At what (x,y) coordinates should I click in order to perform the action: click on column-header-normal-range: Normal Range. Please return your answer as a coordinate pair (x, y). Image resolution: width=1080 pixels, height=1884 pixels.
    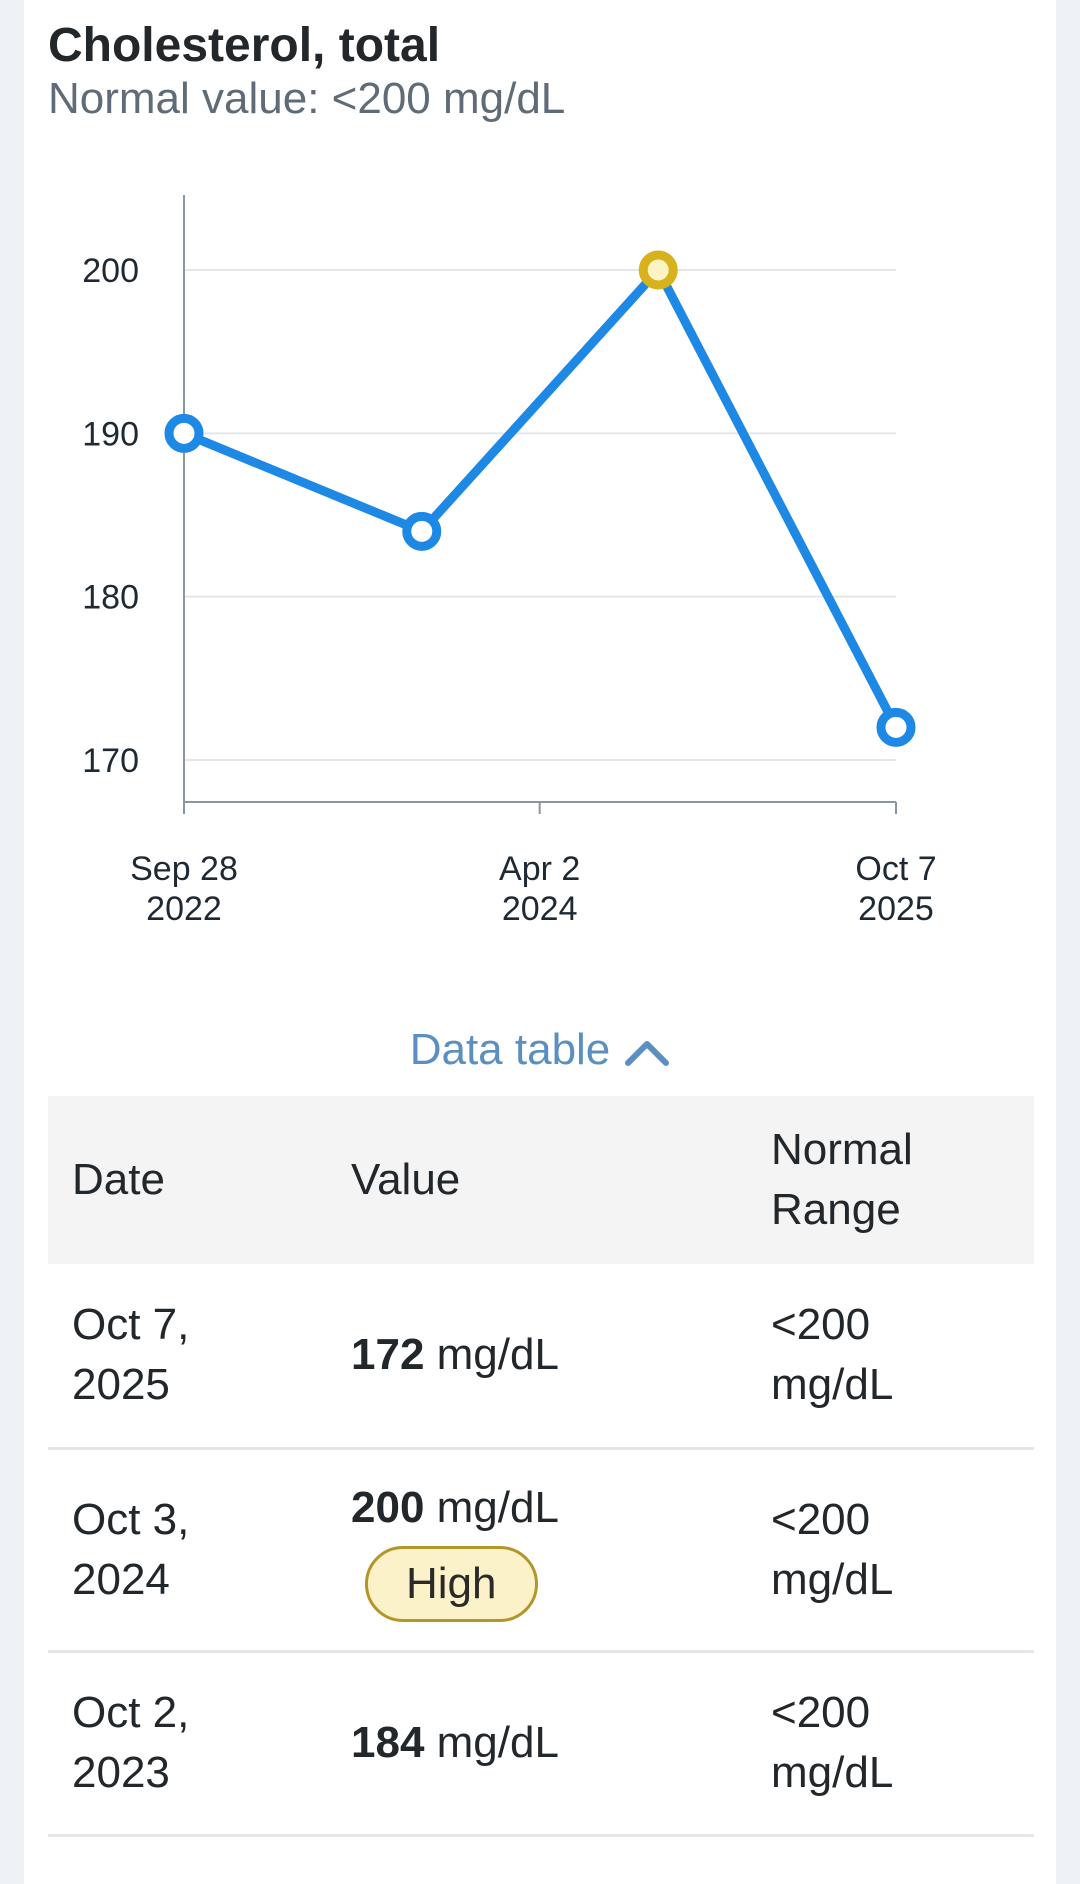
    Looking at the image, I should click on (890, 1180).